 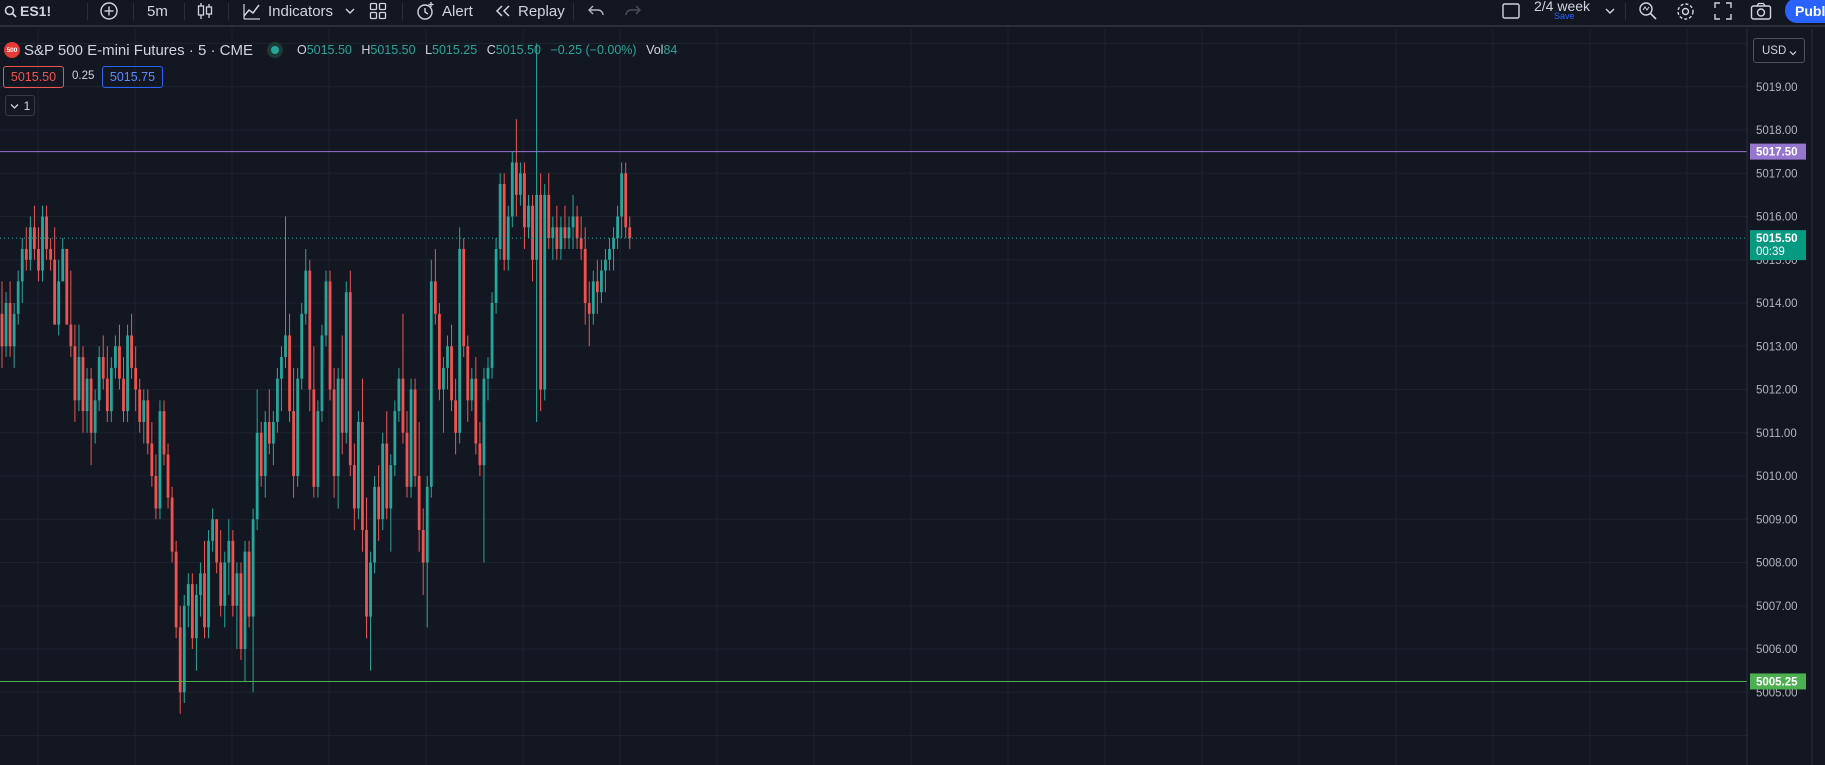 What do you see at coordinates (1777, 650) in the screenshot?
I see `price-tick-label: 5006.00` at bounding box center [1777, 650].